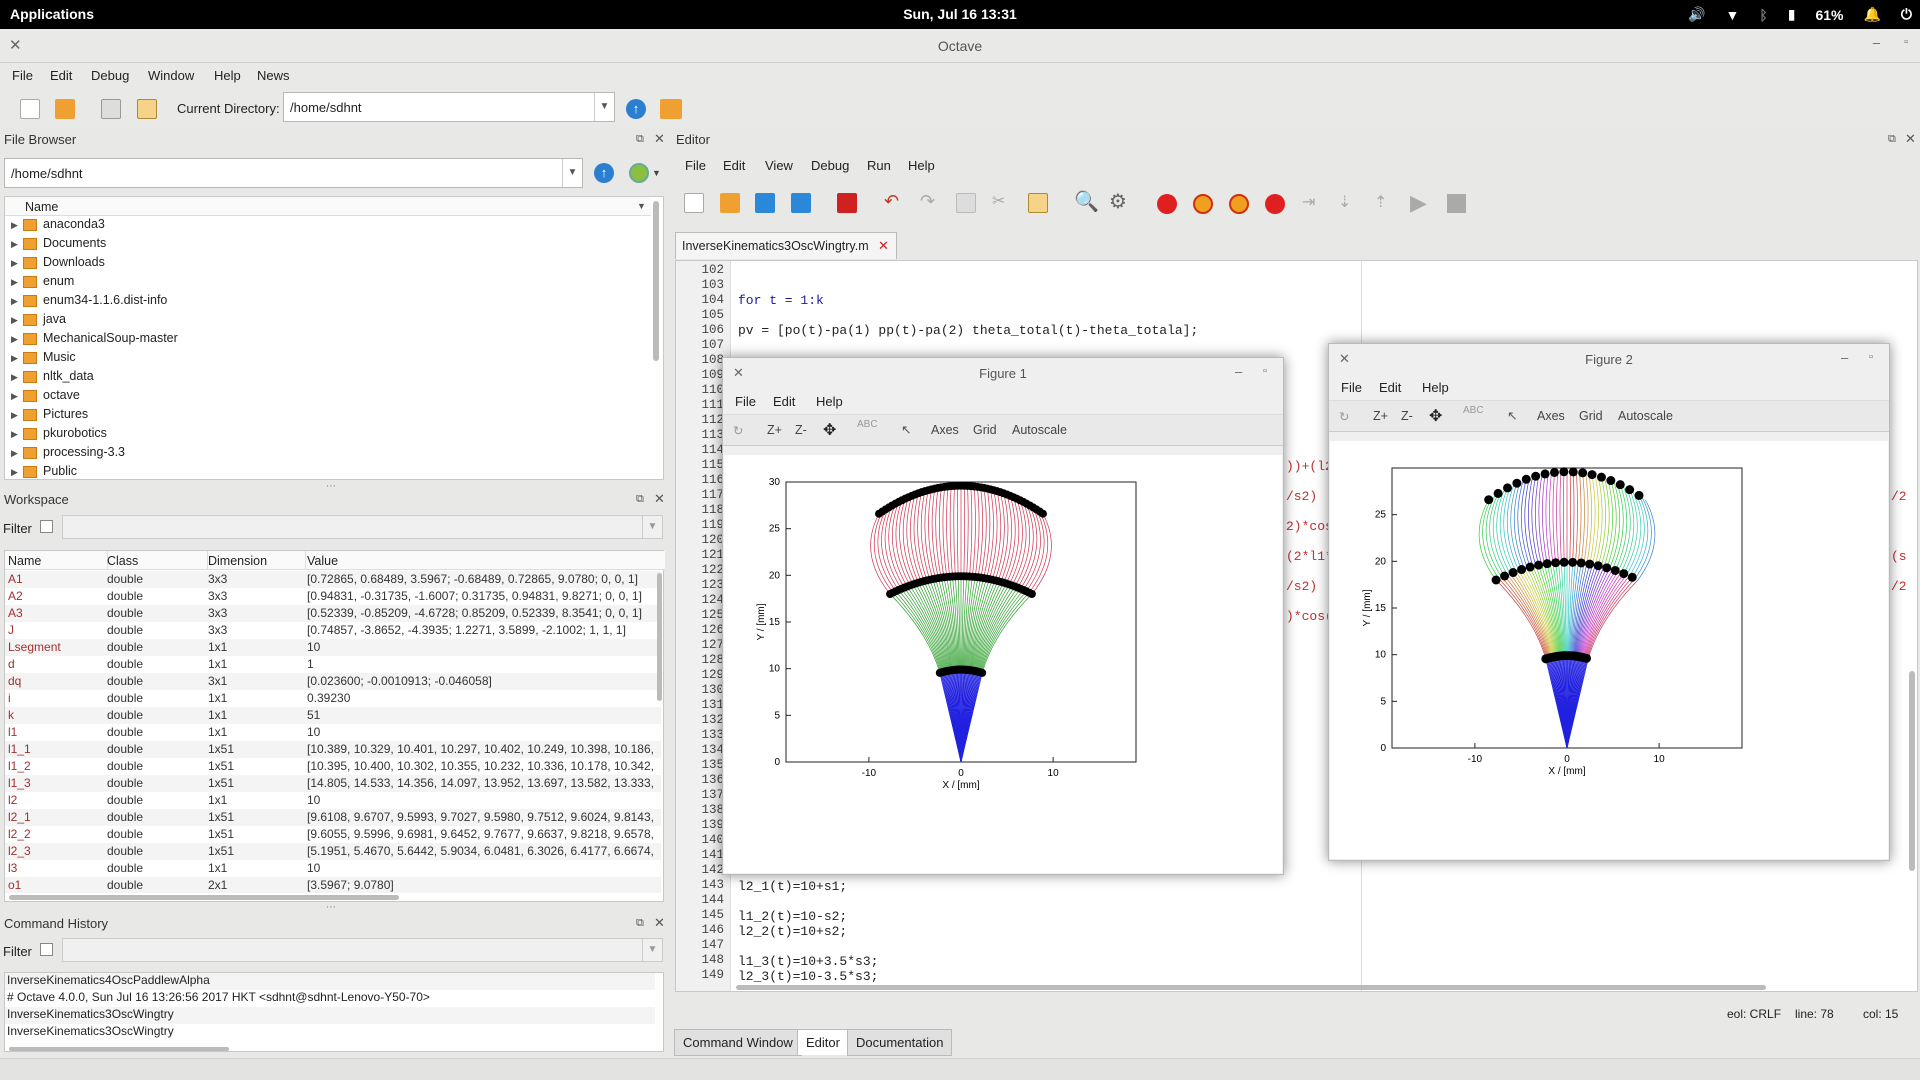 The image size is (1920, 1080). What do you see at coordinates (1345, 202) in the screenshot?
I see `step-in-icon: ⇣` at bounding box center [1345, 202].